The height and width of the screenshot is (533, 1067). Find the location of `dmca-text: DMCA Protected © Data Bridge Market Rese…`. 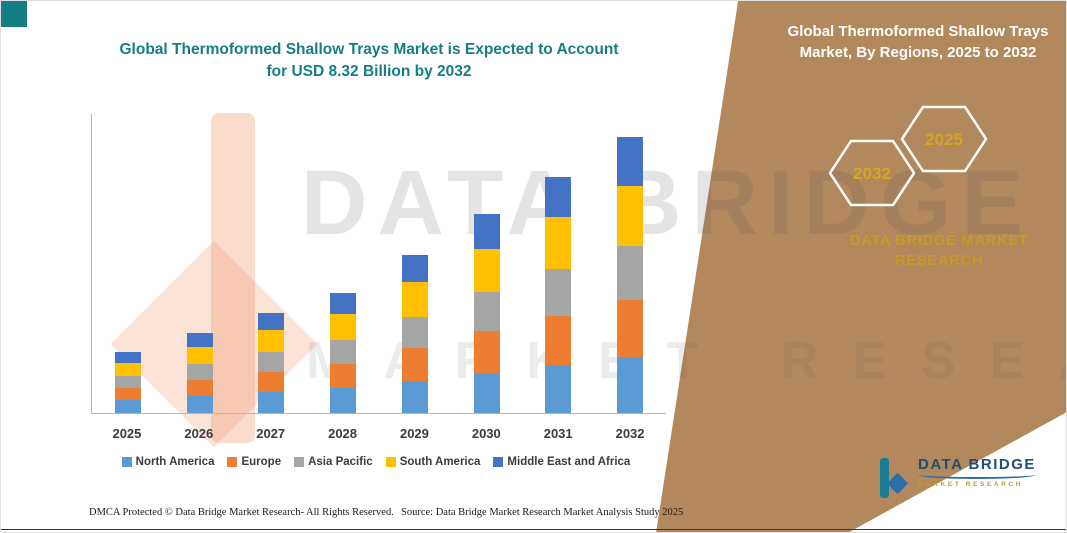

dmca-text: DMCA Protected © Data Bridge Market Rese… is located at coordinates (241, 512).